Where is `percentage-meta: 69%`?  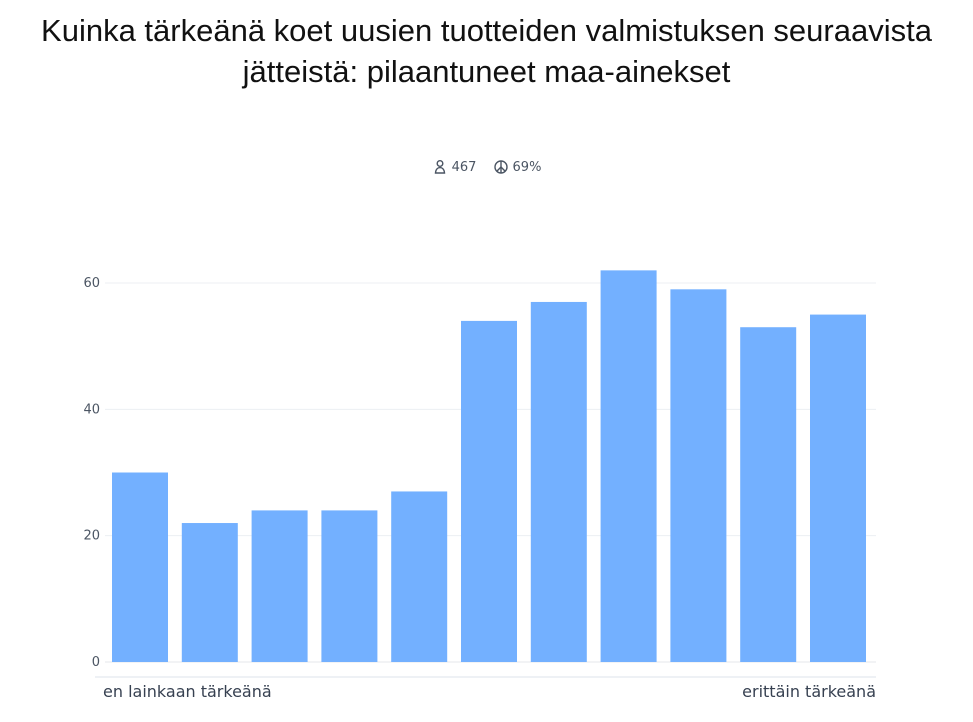
percentage-meta: 69% is located at coordinates (517, 167).